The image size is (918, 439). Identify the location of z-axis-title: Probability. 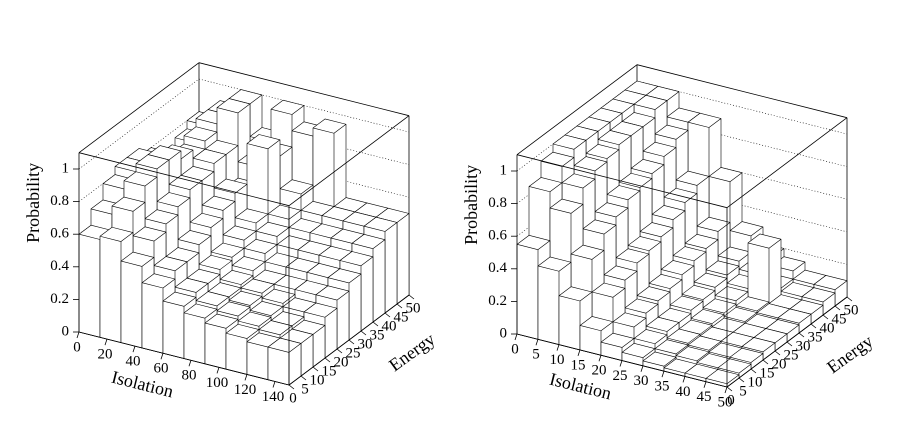
(33, 203).